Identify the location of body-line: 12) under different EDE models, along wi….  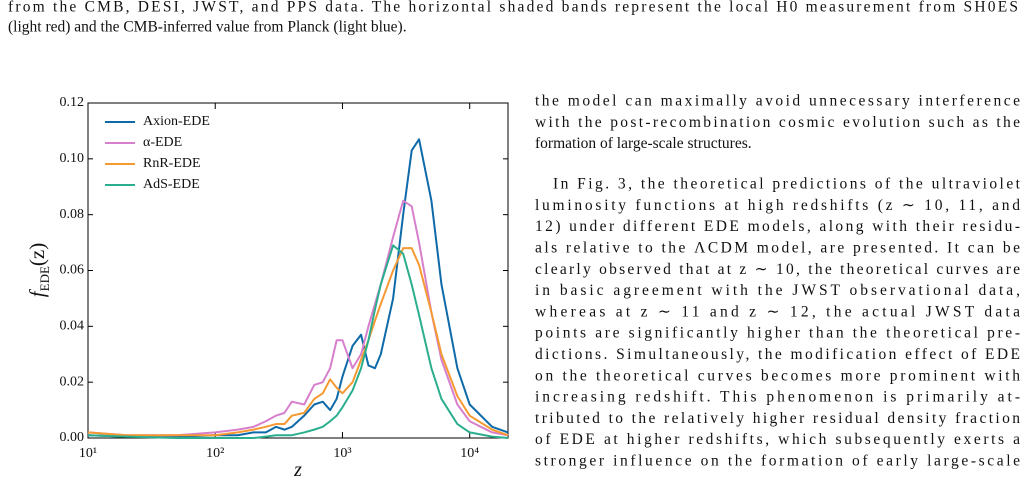
(777, 226).